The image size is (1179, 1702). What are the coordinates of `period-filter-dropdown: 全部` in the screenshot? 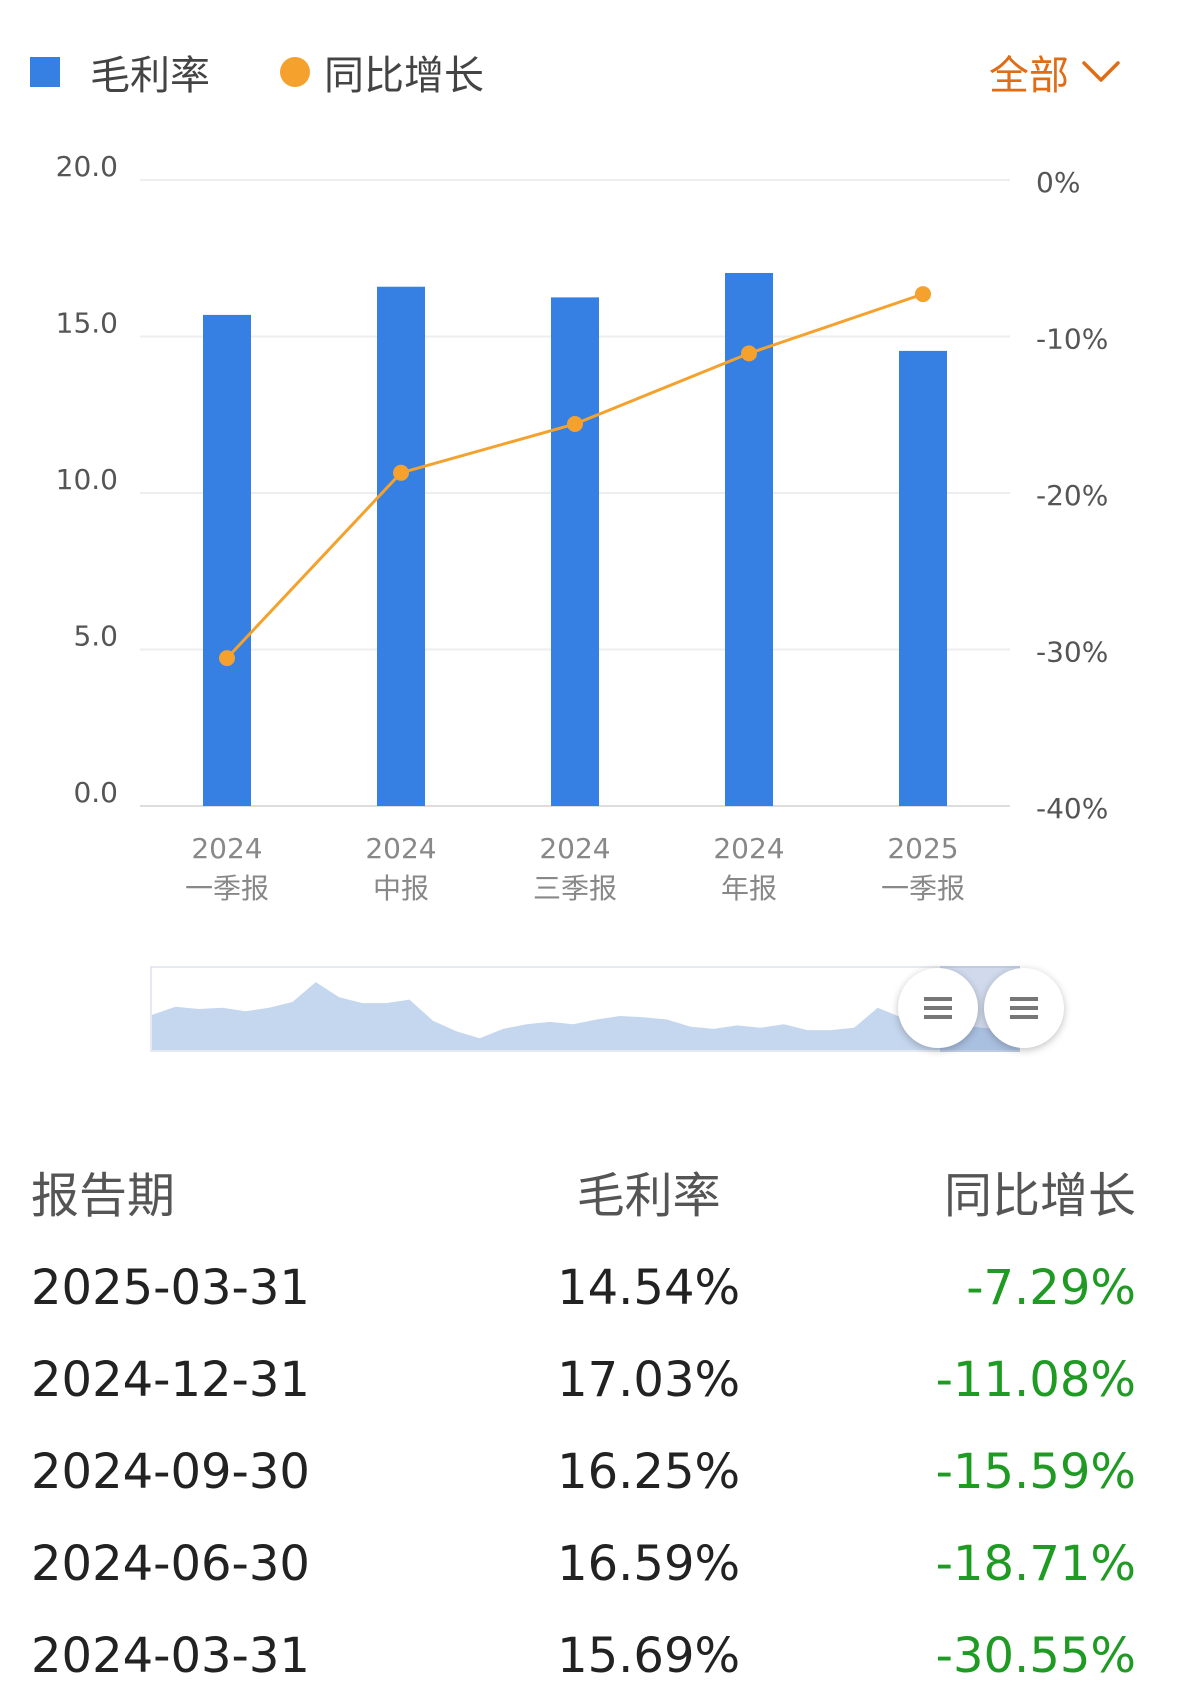 It's located at (1055, 72).